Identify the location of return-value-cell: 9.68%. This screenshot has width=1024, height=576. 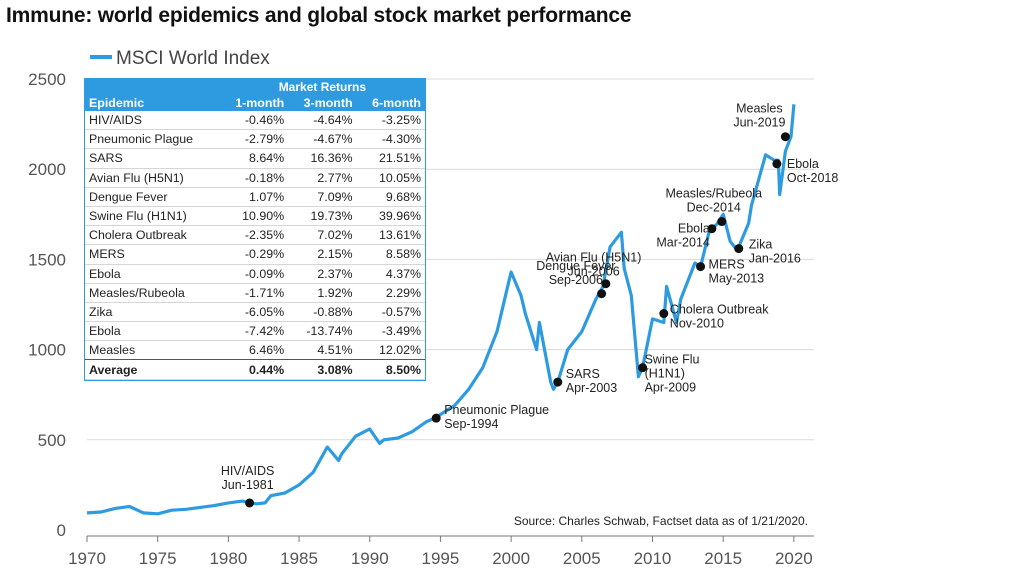
(403, 196).